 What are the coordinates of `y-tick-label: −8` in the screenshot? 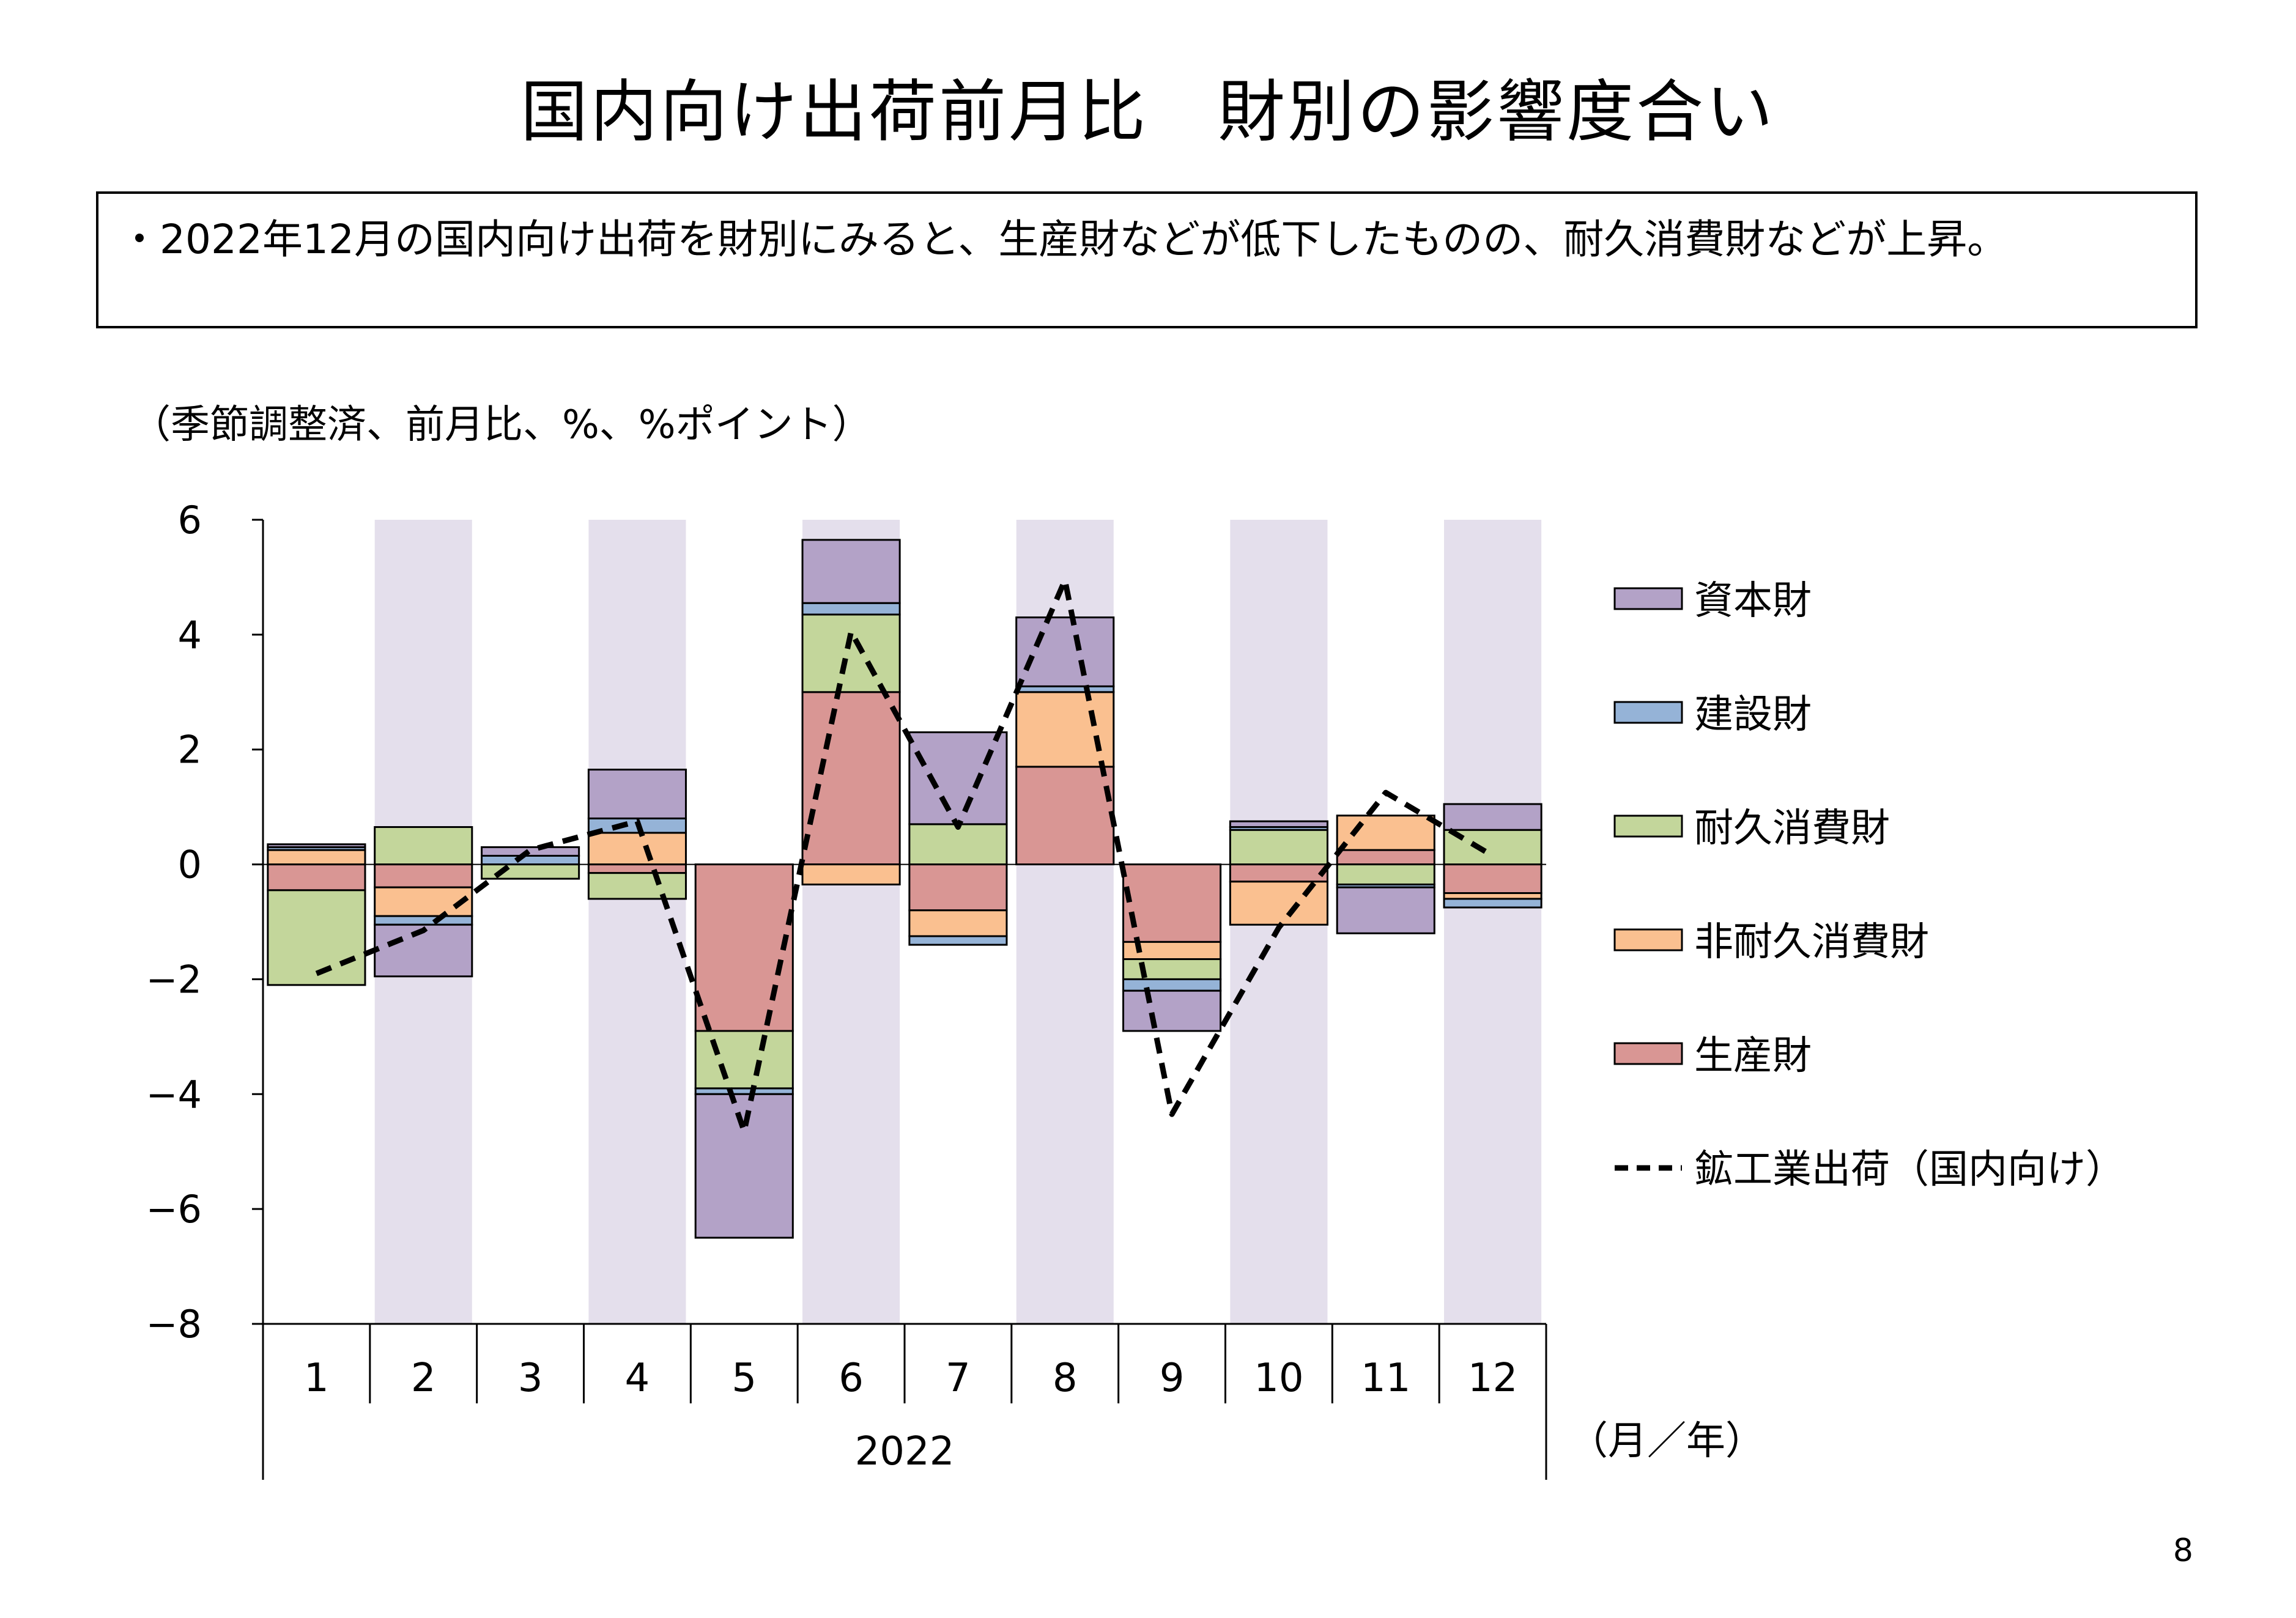 It's located at (174, 1324).